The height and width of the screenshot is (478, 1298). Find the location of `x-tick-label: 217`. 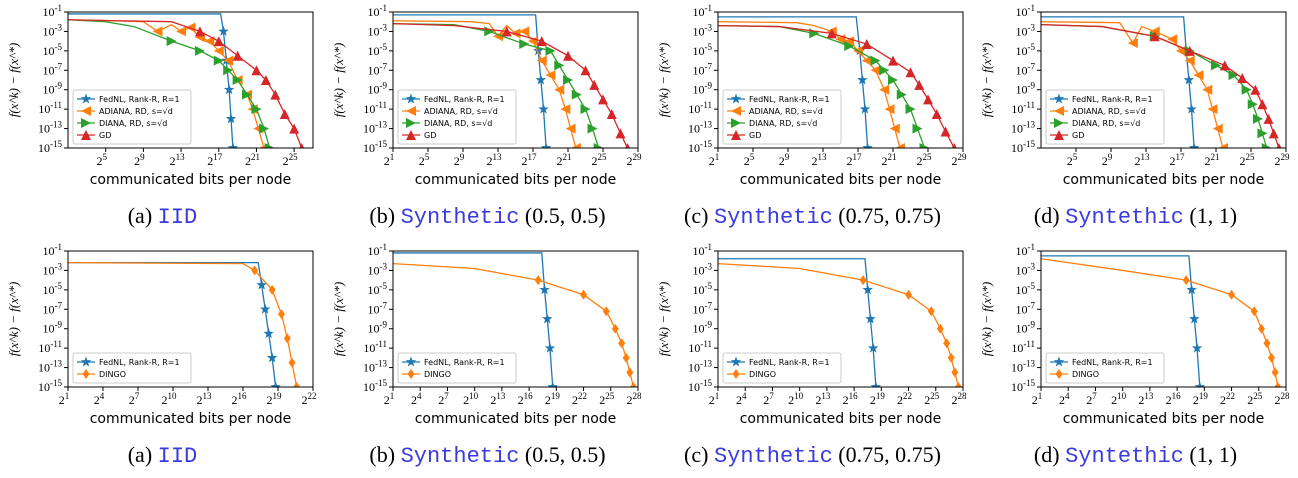

x-tick-label: 217 is located at coordinates (1178, 160).